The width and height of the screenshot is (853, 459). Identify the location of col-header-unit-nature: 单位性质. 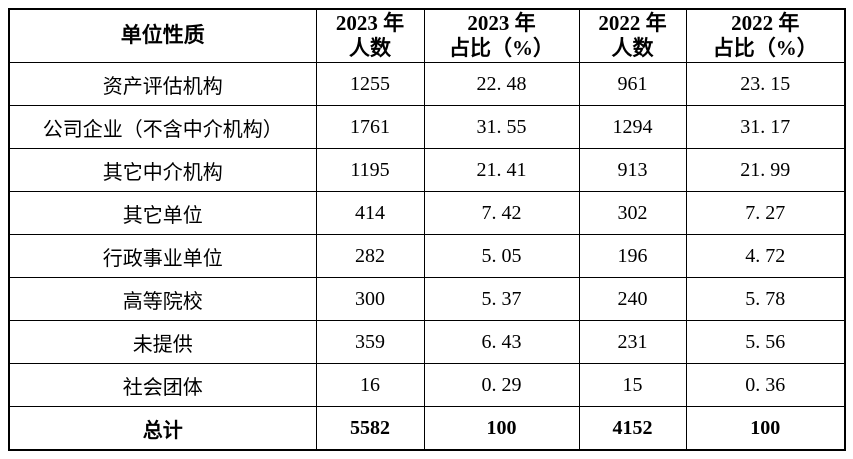
(162, 35).